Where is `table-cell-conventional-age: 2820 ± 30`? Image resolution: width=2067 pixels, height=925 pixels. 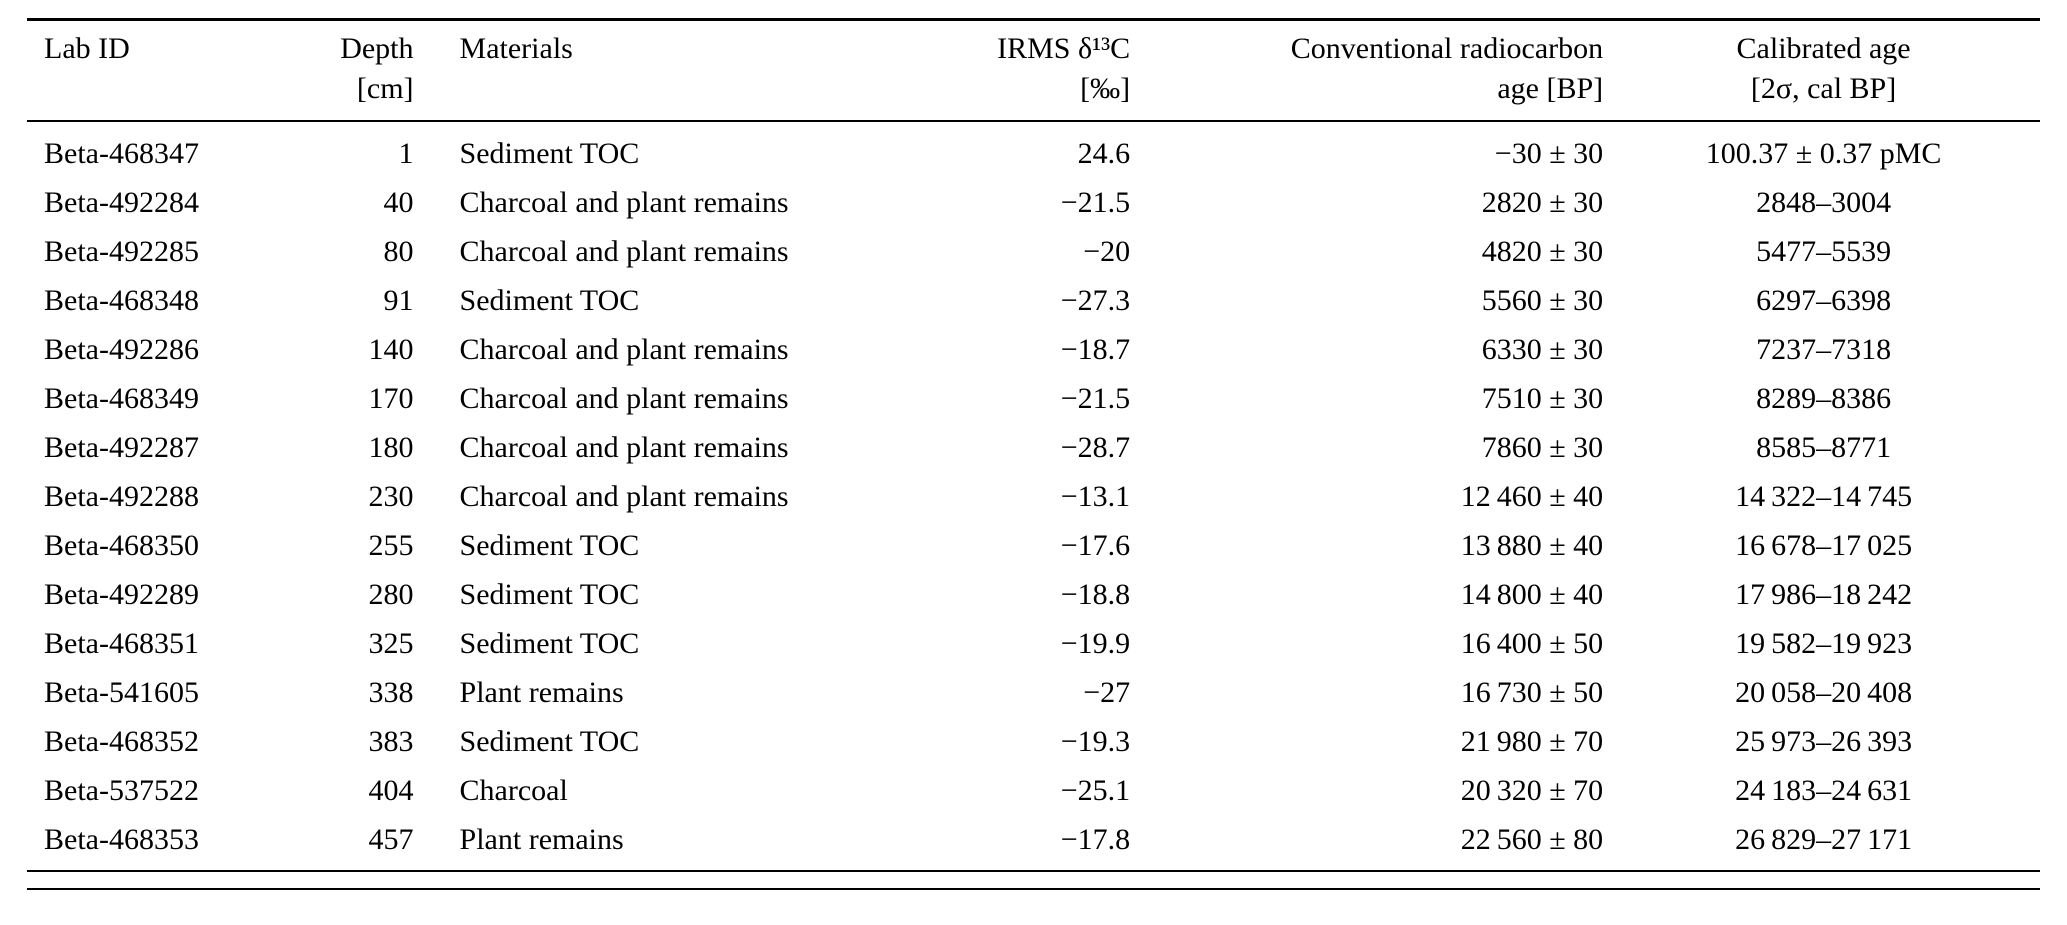 table-cell-conventional-age: 2820 ± 30 is located at coordinates (1542, 203).